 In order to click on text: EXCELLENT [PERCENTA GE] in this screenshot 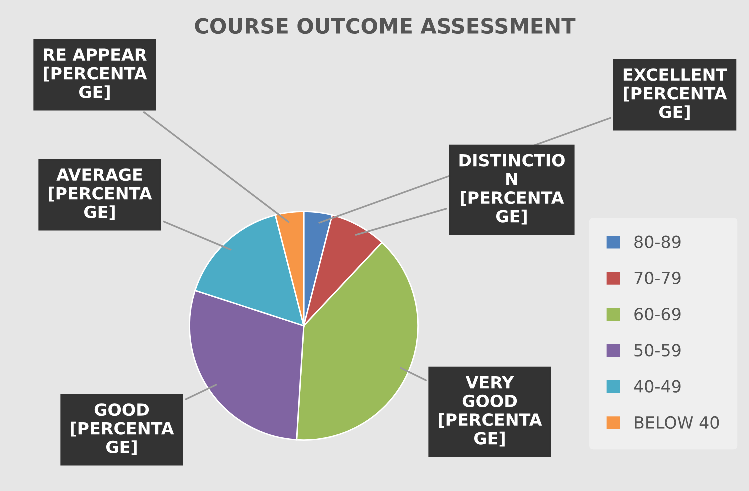, I will do `click(676, 94)`.